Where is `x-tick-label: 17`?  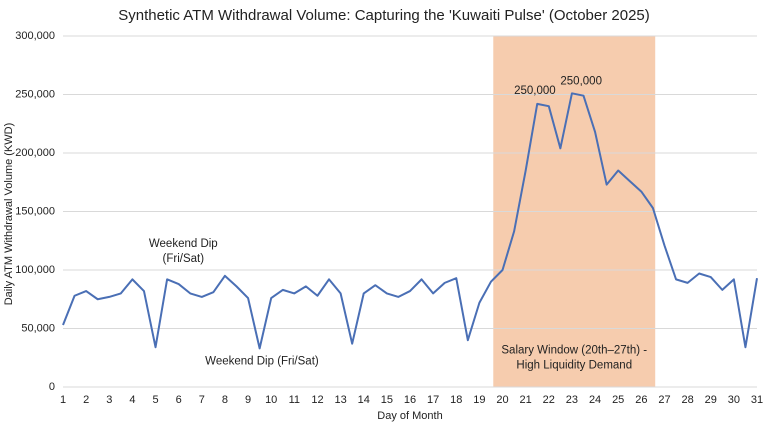 x-tick-label: 17 is located at coordinates (433, 400).